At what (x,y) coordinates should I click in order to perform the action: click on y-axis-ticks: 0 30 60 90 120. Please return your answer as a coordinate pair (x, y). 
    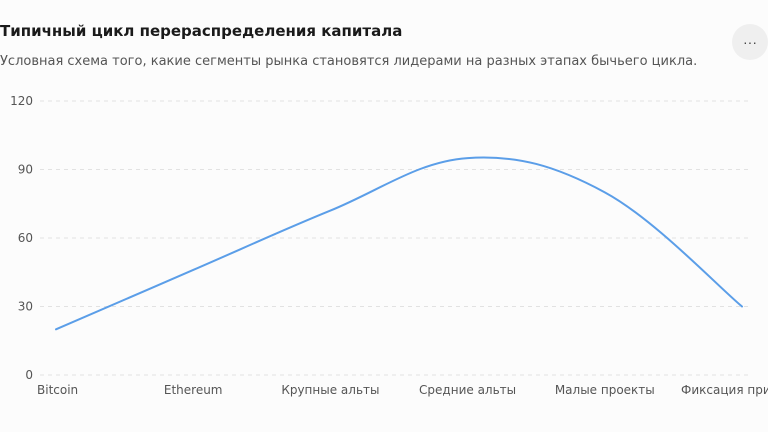
    Looking at the image, I should click on (21, 238).